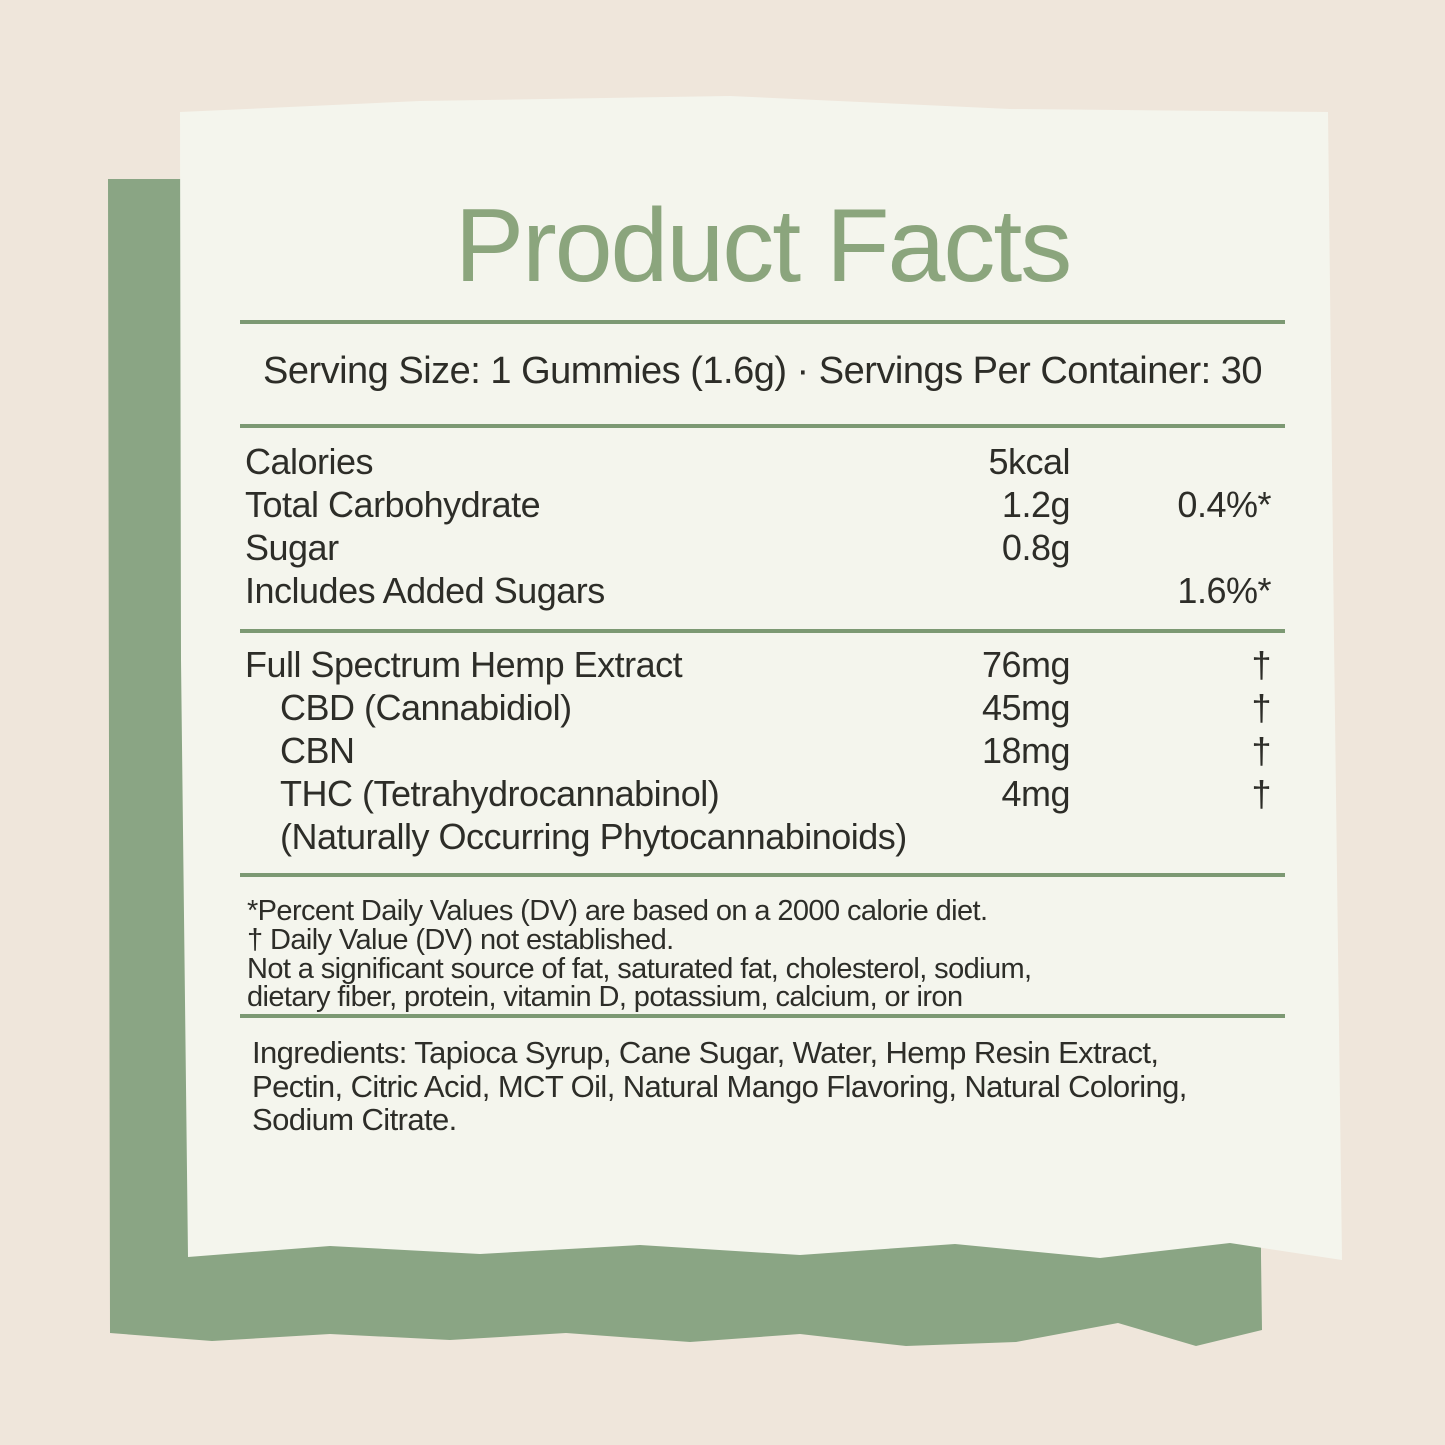 This screenshot has height=1445, width=1445. I want to click on row-label: CBD (Cannabidiol), so click(426, 707).